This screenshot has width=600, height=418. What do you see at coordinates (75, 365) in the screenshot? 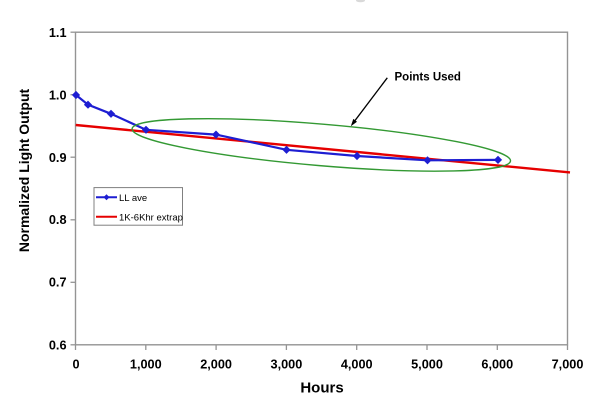
I see `svg-text: 0` at bounding box center [75, 365].